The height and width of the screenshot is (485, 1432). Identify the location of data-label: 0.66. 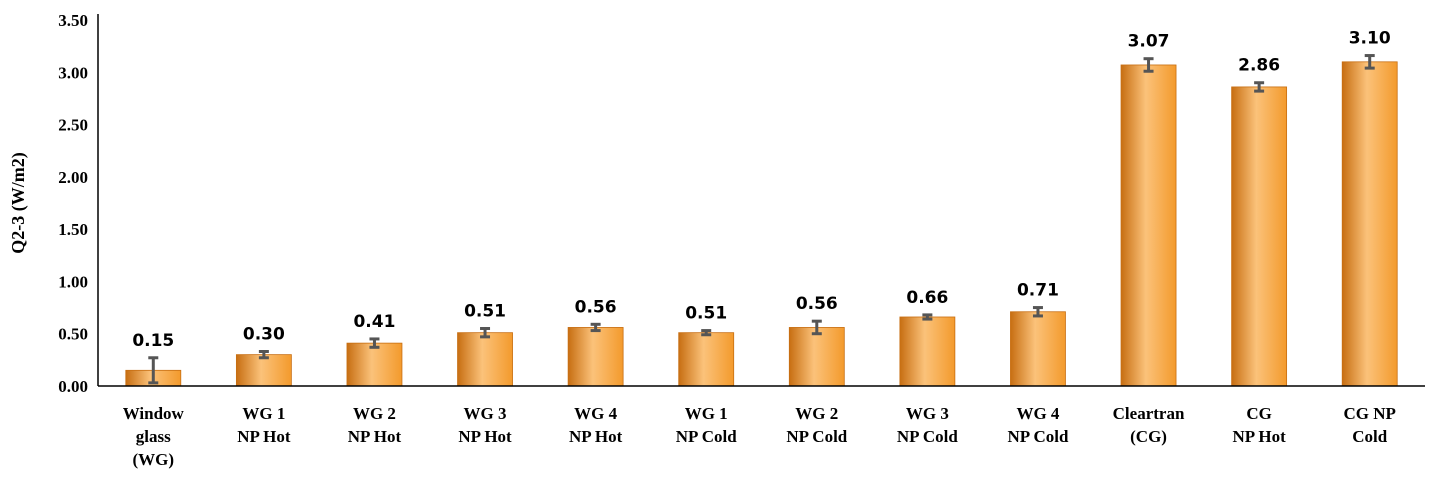
(927, 298).